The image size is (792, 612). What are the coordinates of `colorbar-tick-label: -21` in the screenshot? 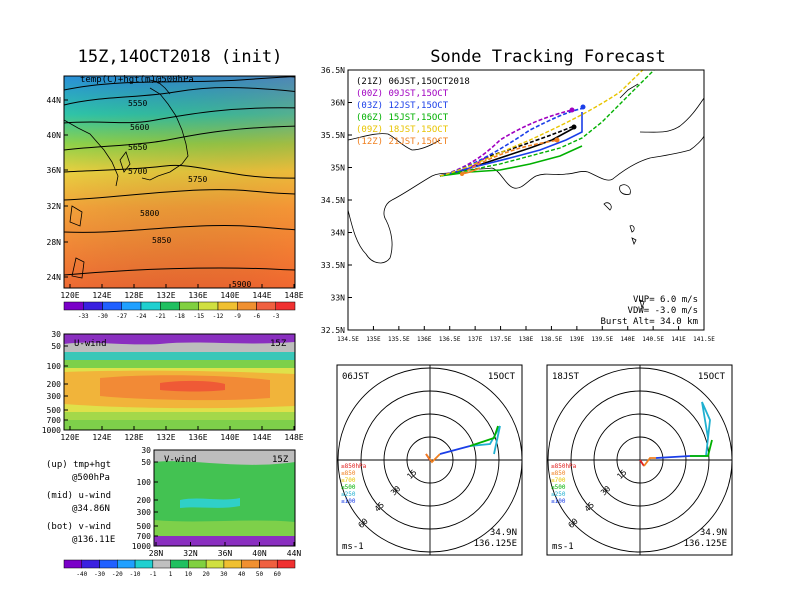 It's located at (160, 316).